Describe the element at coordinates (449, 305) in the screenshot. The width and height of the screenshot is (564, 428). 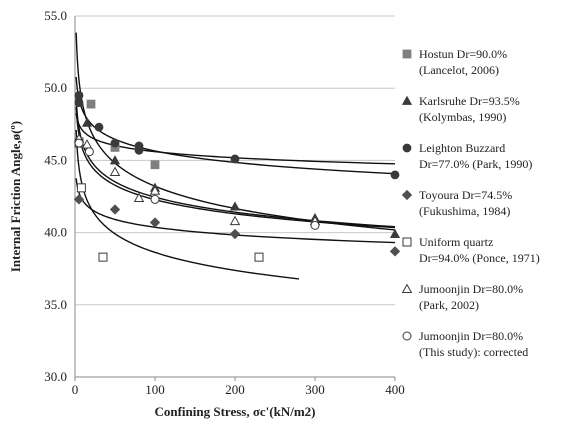
I see `legend-label-line2: (Park, 2002)` at that location.